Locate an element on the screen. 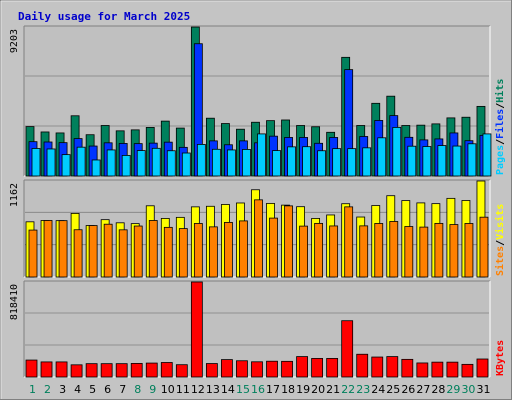 The height and width of the screenshot is (400, 512). day-label-26: 26 is located at coordinates (408, 389).